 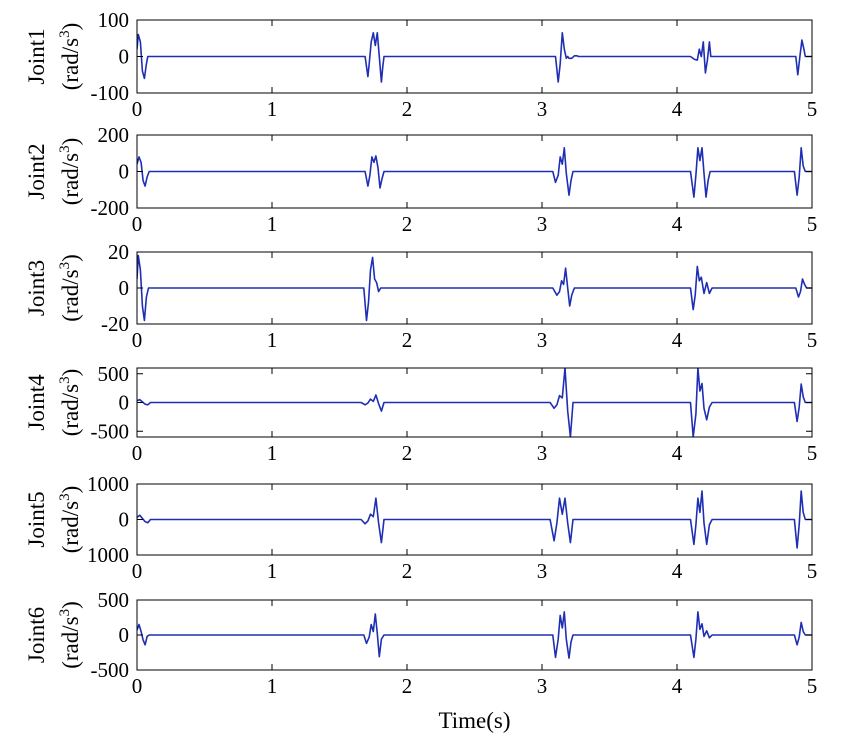 What do you see at coordinates (36, 402) in the screenshot?
I see `y-axis-label: Joint4` at bounding box center [36, 402].